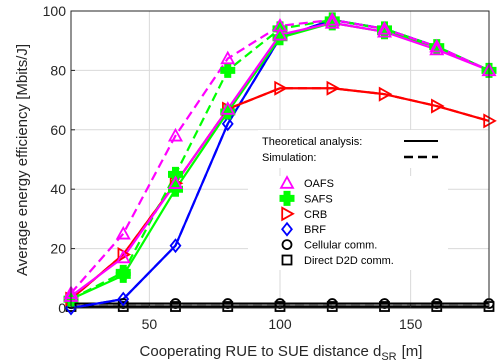 Image resolution: width=498 pixels, height=364 pixels. Describe the element at coordinates (22, 160) in the screenshot. I see `y-axis-label: Average energy efficiency [Mbits/J]` at that location.